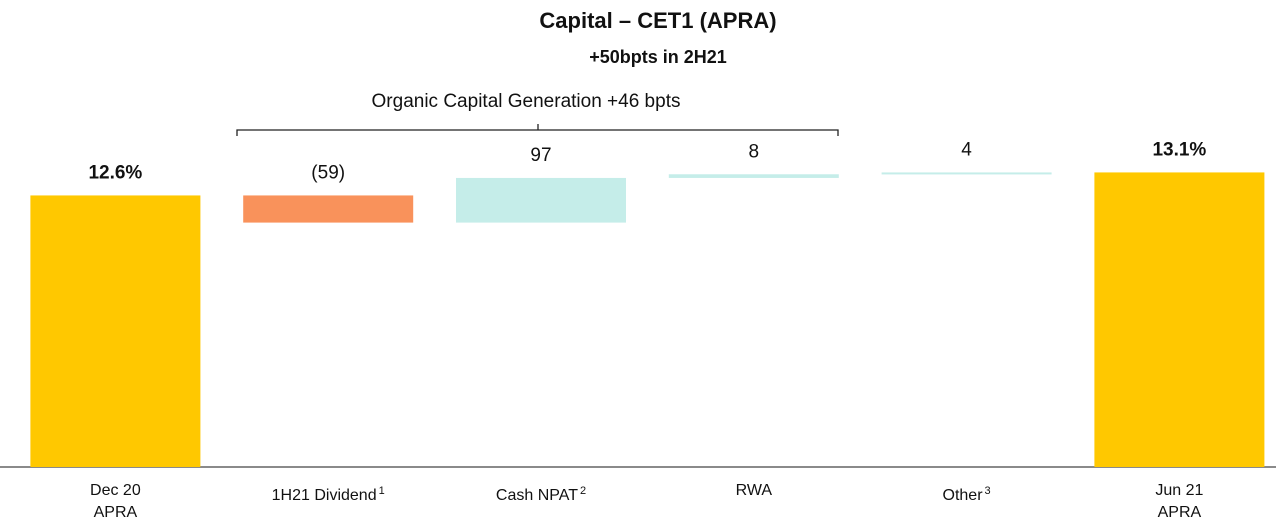  Describe the element at coordinates (987, 491) in the screenshot. I see `footnote-marker: 3` at that location.